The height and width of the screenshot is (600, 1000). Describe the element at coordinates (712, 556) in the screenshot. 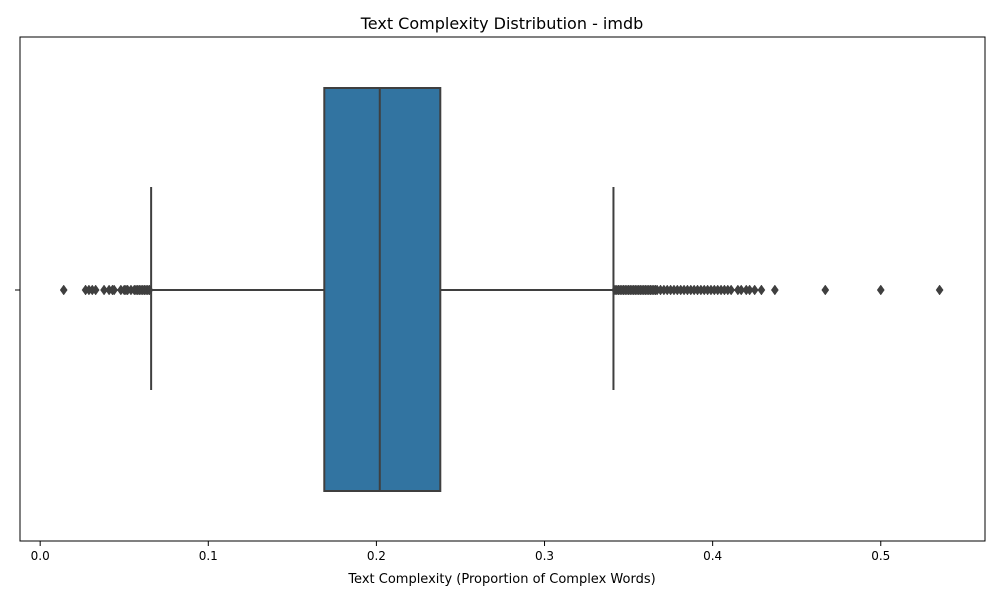

I see `x-tick-label: 0.4` at that location.